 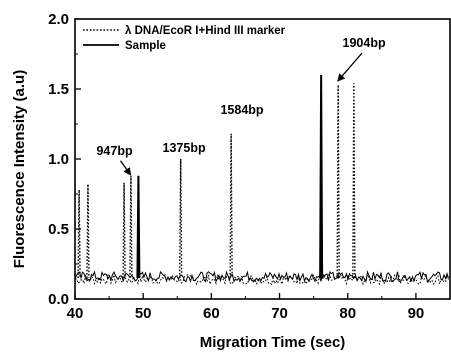 What do you see at coordinates (184, 148) in the screenshot?
I see `peak-annotation: 1375bp` at bounding box center [184, 148].